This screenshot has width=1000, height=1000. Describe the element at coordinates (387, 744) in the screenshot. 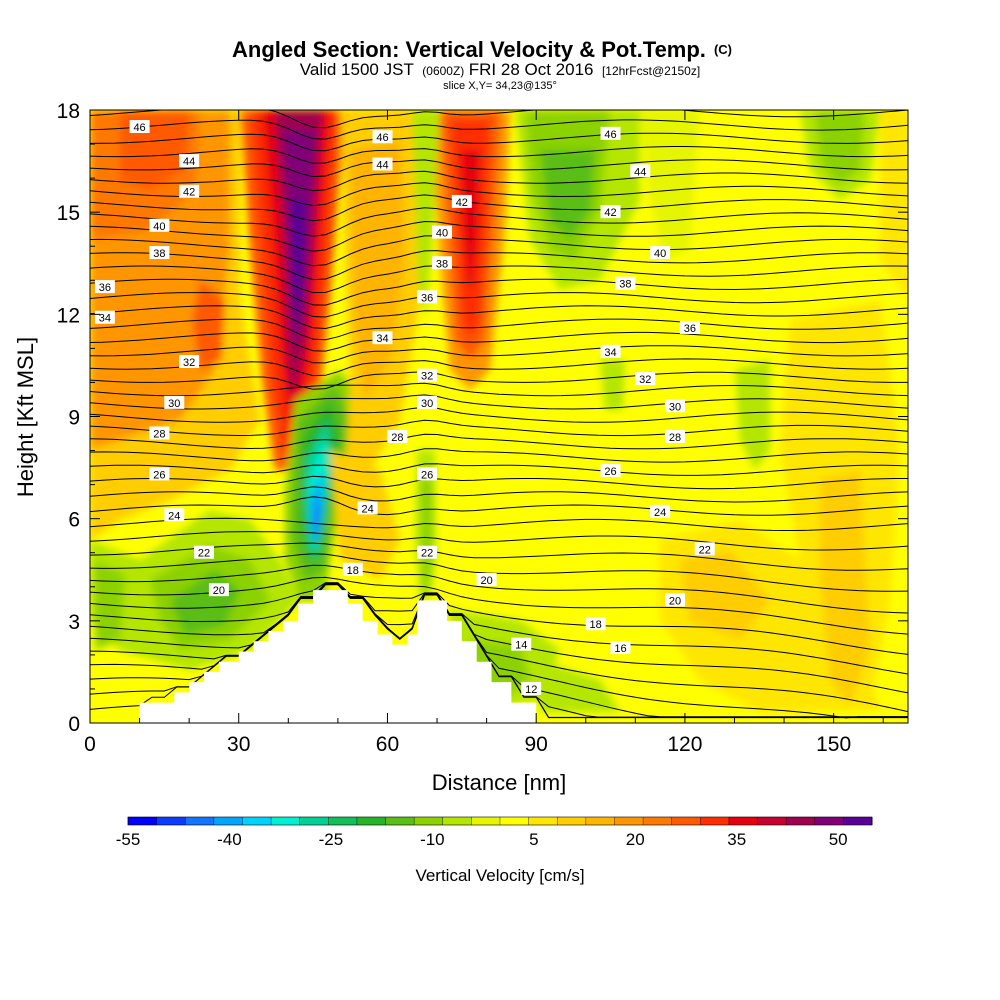

I see `x-tick-label: 60` at that location.